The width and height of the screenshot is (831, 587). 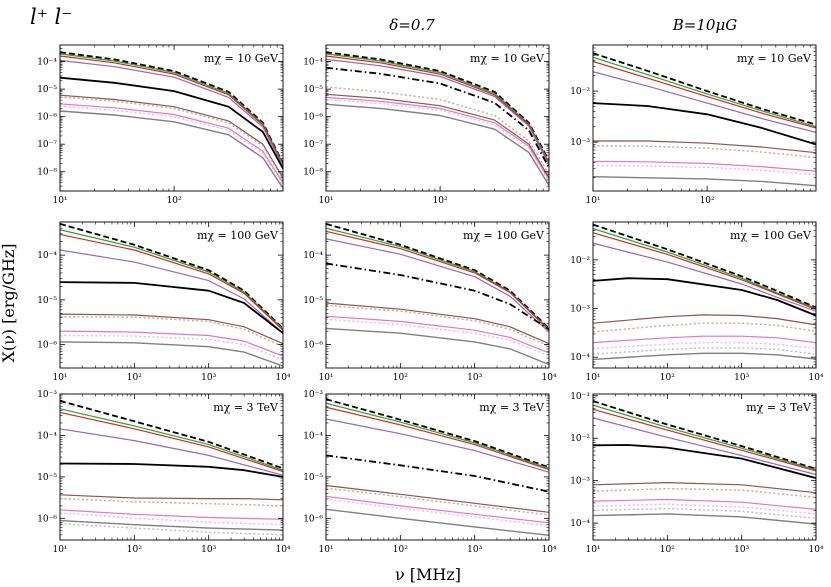 What do you see at coordinates (313, 145) in the screenshot?
I see `y-tick-label: 10⁻⁷` at bounding box center [313, 145].